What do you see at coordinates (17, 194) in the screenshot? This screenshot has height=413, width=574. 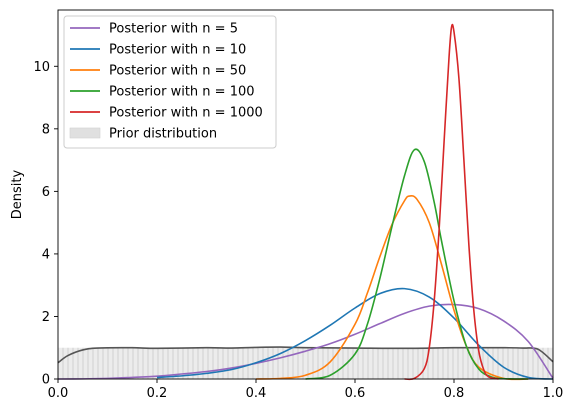 I see `y-axis-label: Density` at bounding box center [17, 194].